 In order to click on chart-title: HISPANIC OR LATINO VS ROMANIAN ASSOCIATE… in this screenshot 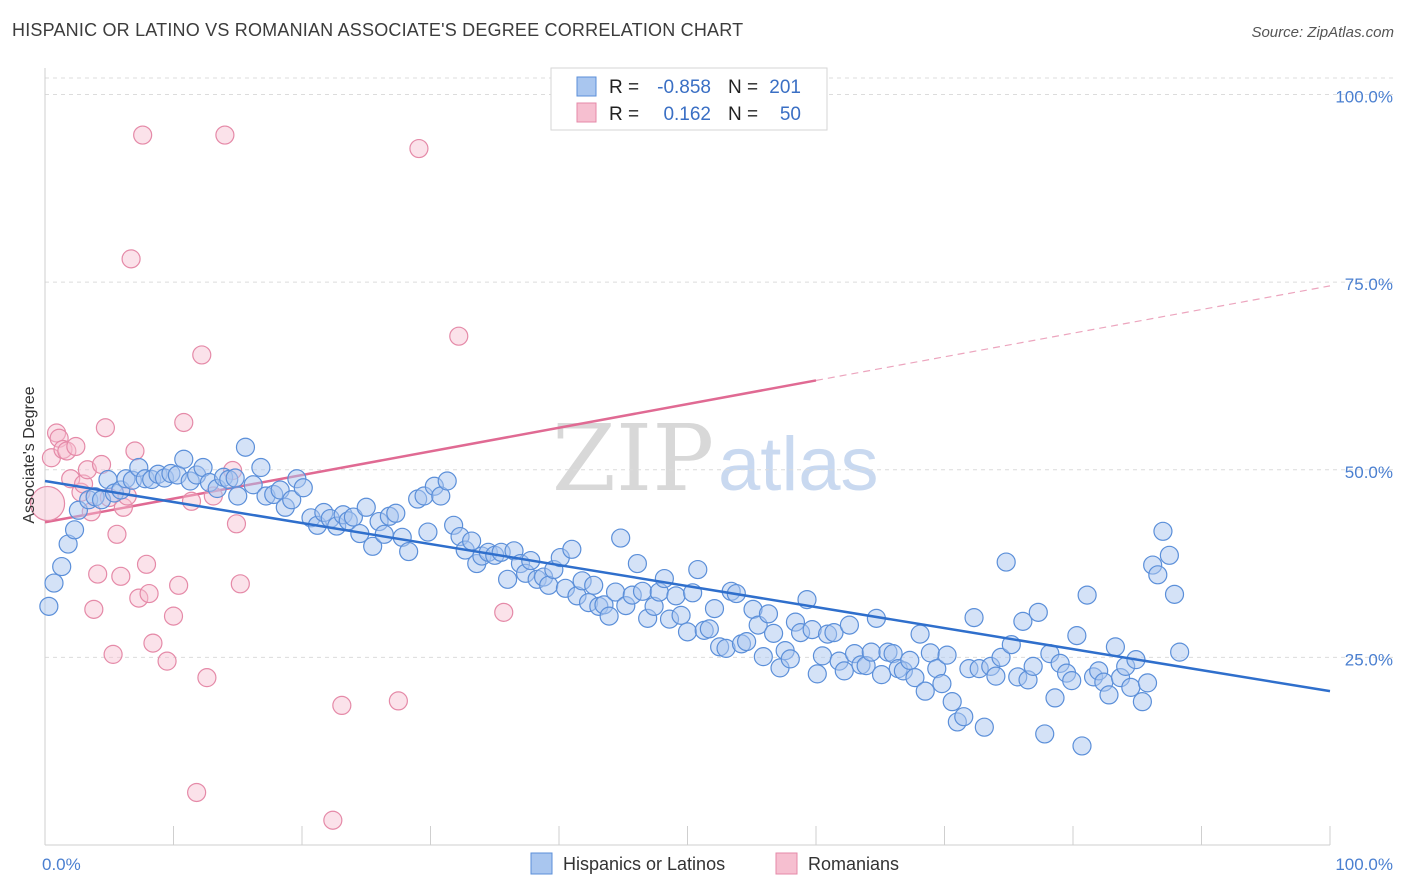, I will do `click(378, 30)`.